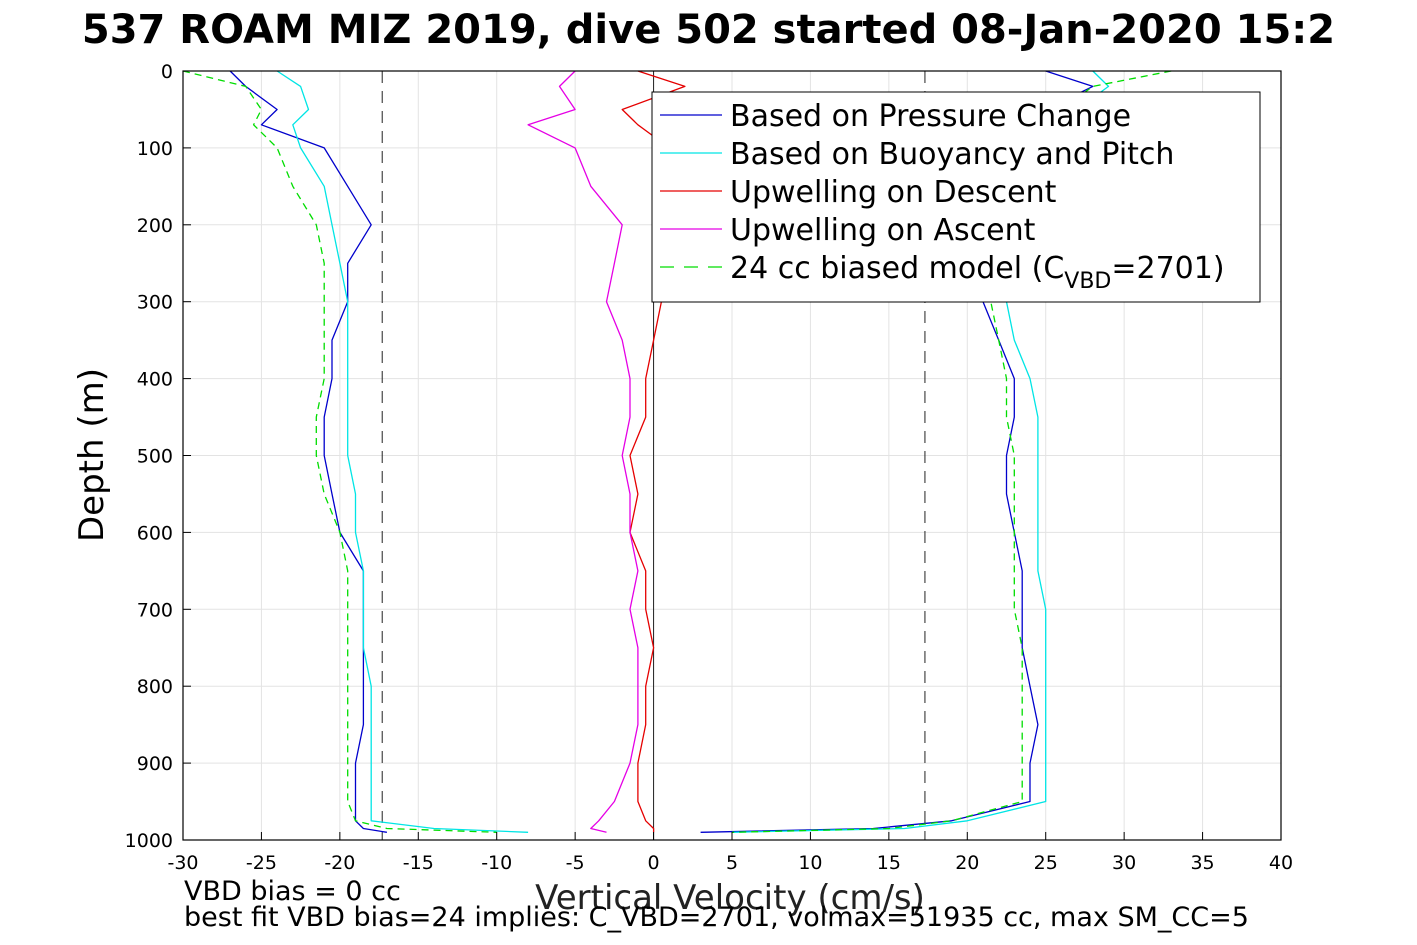 The image size is (1417, 945). Describe the element at coordinates (155, 457) in the screenshot. I see `y-tick-label: 500` at that location.